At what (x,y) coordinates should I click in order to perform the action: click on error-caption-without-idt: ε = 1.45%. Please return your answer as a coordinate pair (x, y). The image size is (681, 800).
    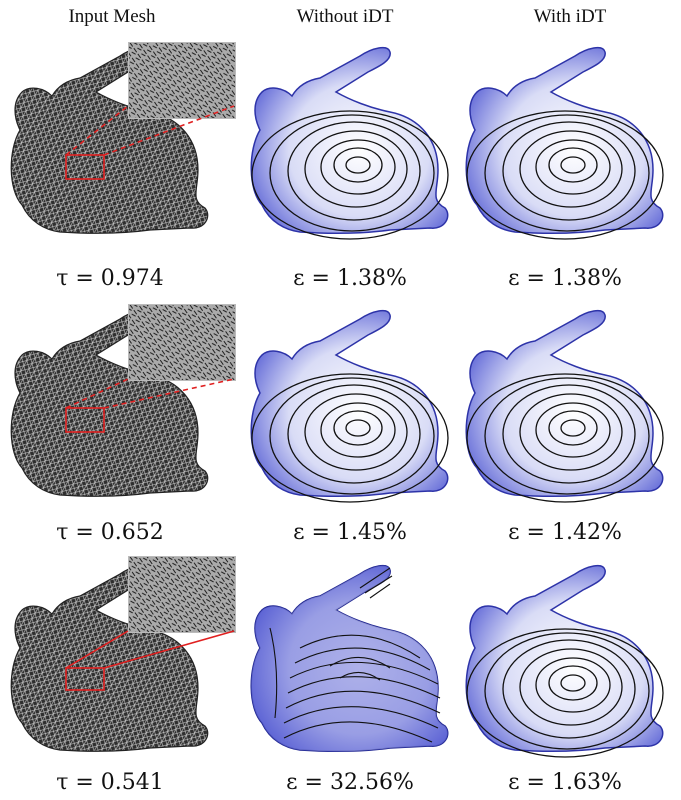
    Looking at the image, I should click on (350, 532).